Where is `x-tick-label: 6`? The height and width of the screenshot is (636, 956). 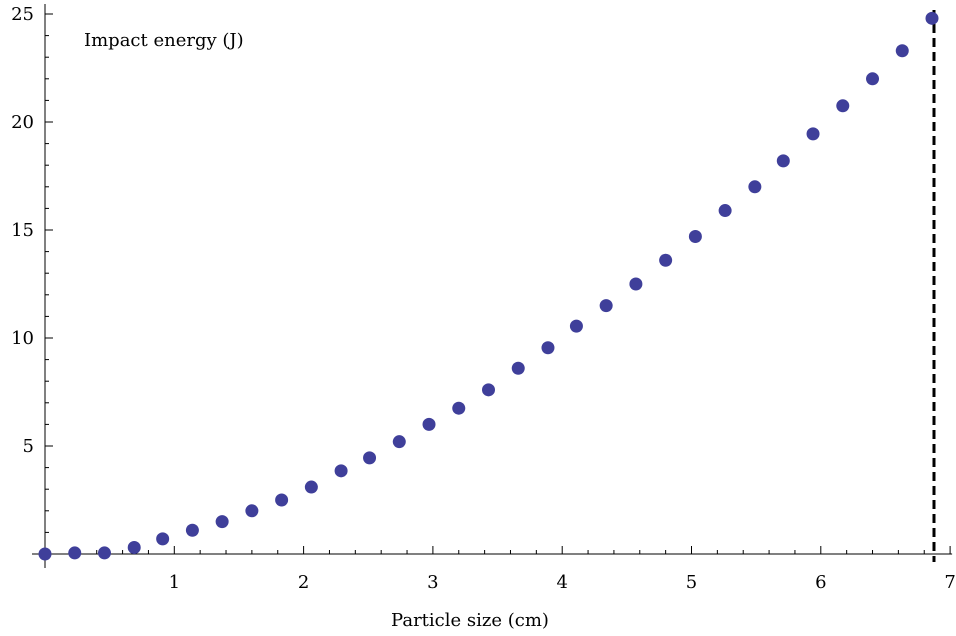 x-tick-label: 6 is located at coordinates (820, 582).